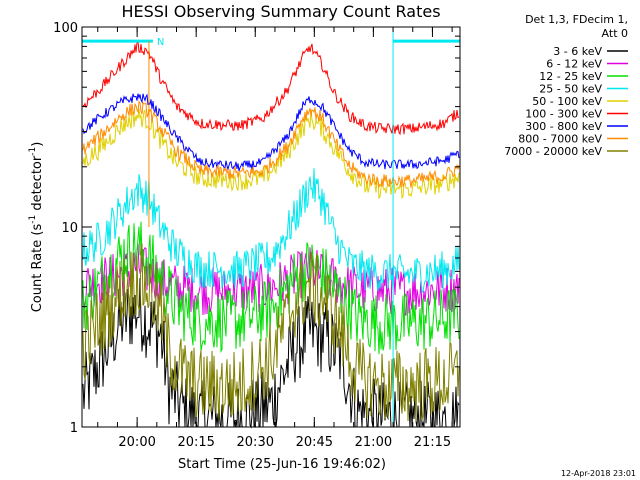 This screenshot has width=640, height=480. Describe the element at coordinates (615, 33) in the screenshot. I see `legend-header-line-2: Att 0` at that location.